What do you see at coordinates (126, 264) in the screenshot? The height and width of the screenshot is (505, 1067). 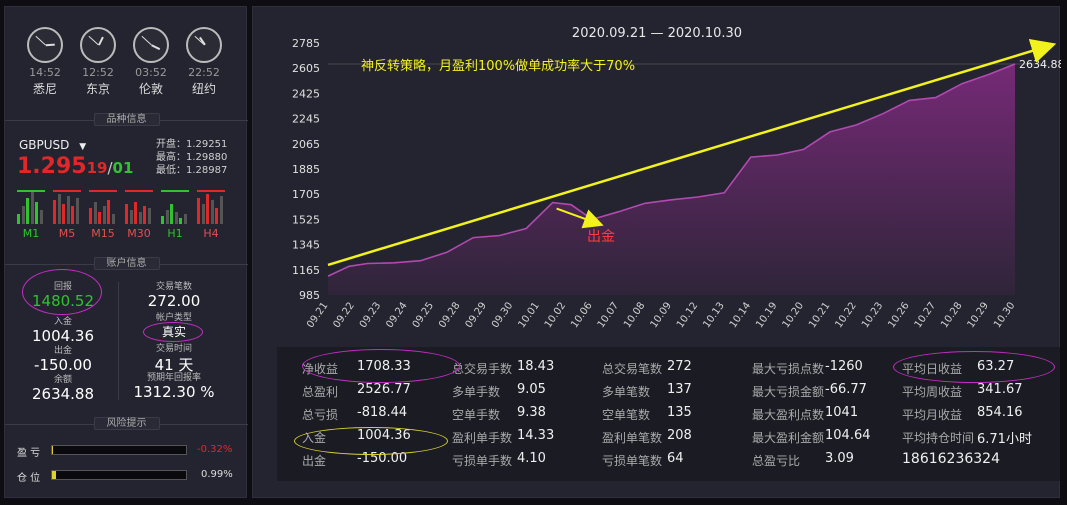 I see `account-section-header: 账户信息` at bounding box center [126, 264].